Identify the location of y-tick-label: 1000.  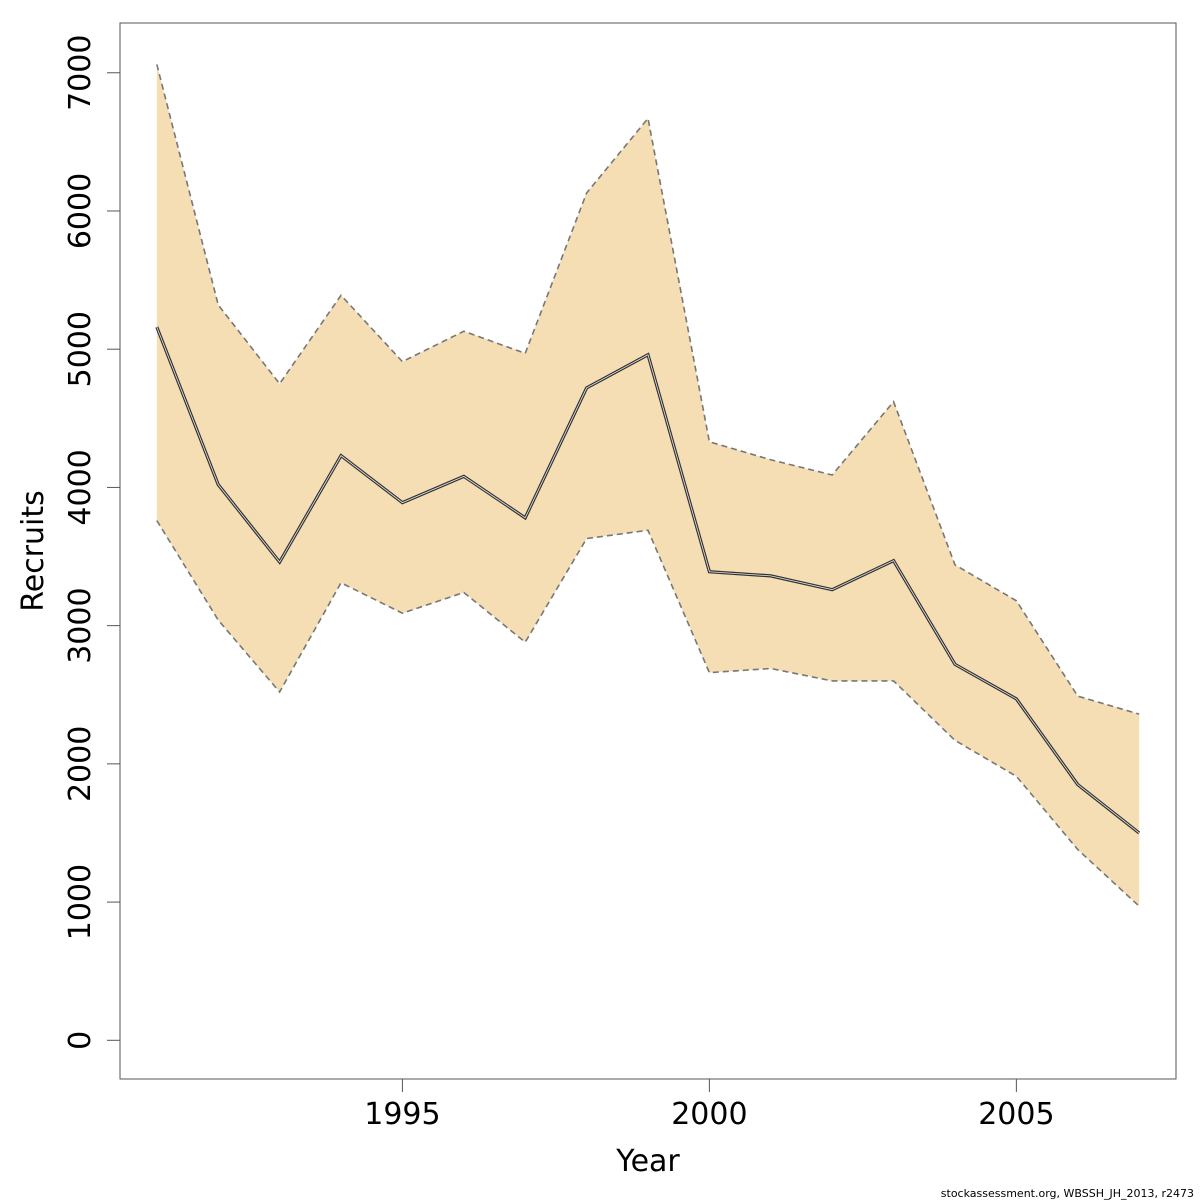
(80, 902).